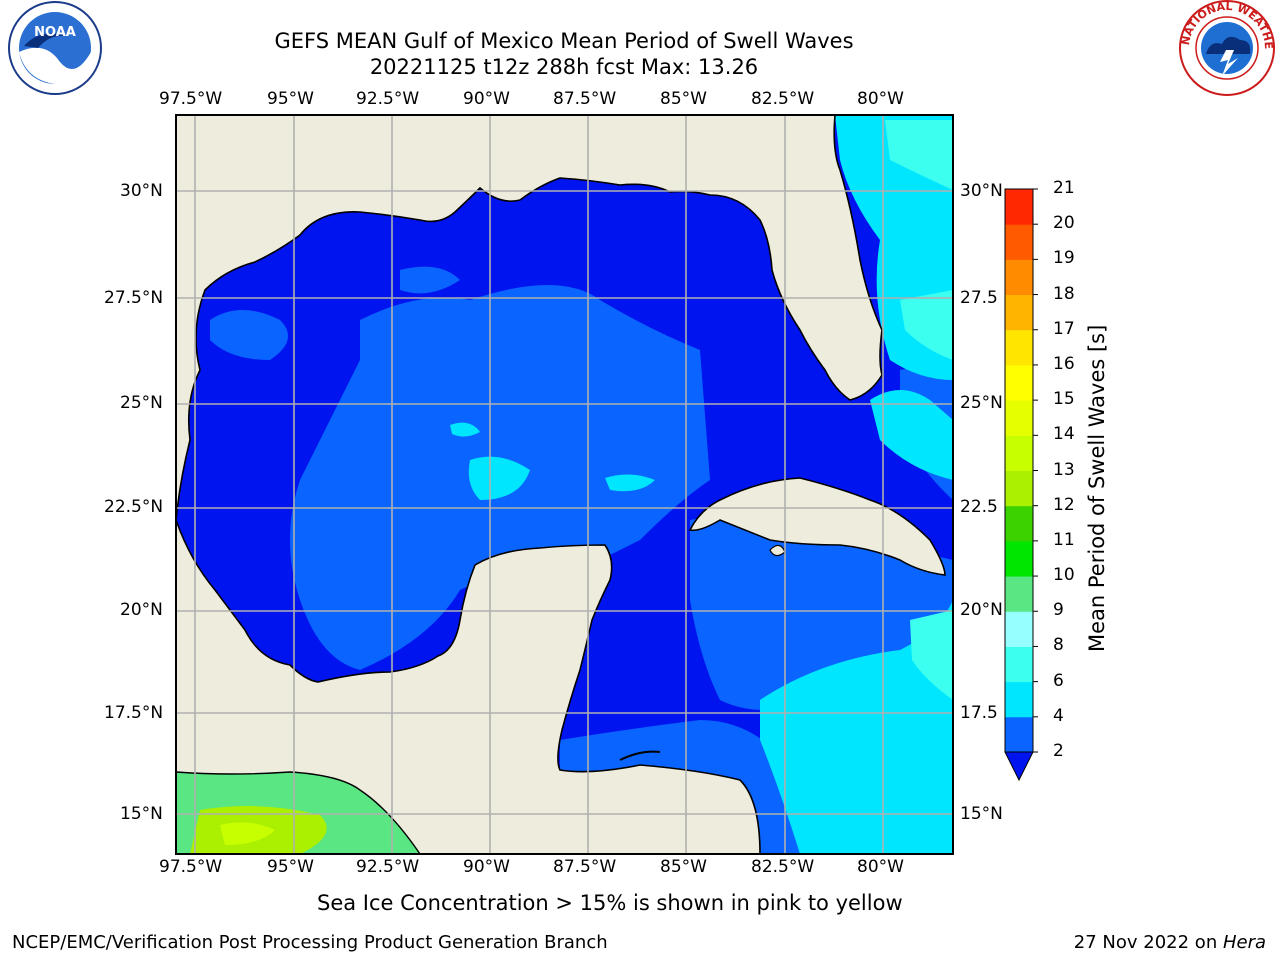  Describe the element at coordinates (1064, 188) in the screenshot. I see `colorbar-tick-label: 21` at that location.